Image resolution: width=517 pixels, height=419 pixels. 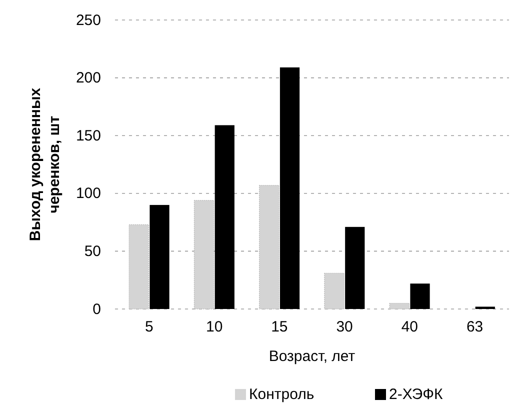 I want to click on x-tick-label: 30, so click(x=344, y=327).